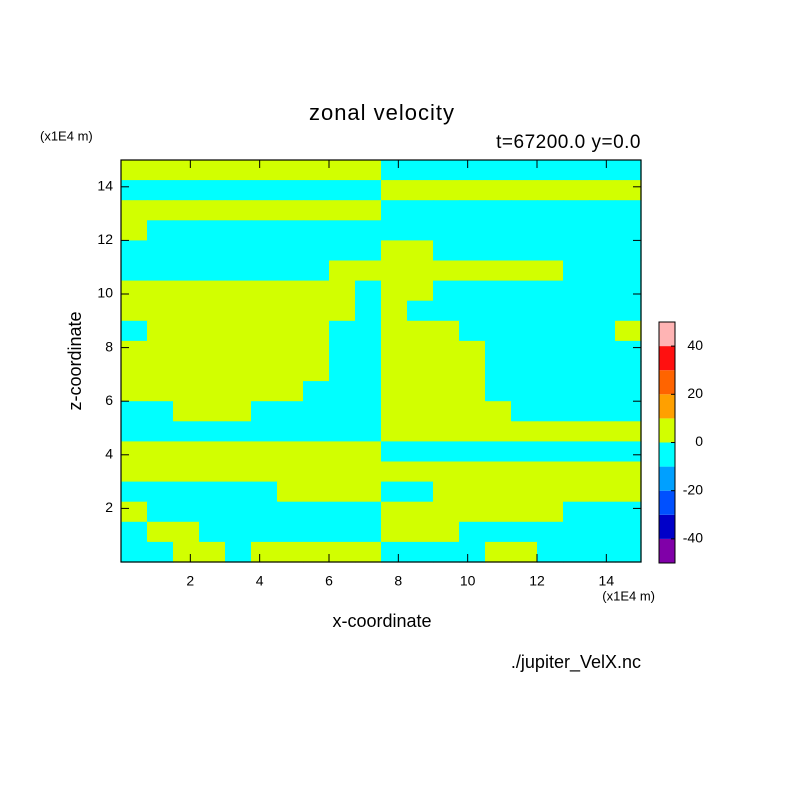 The image size is (804, 809). I want to click on source-label: ./jupiter_VelX.nc, so click(576, 662).